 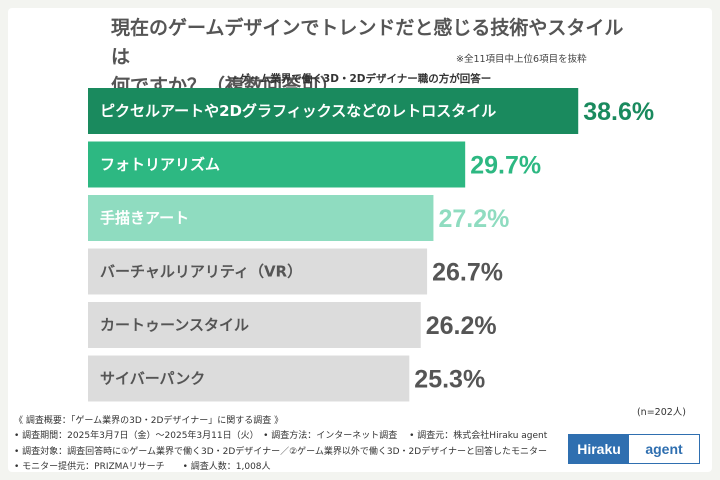 I want to click on bar-category-label: 手描きアート, so click(x=144, y=218).